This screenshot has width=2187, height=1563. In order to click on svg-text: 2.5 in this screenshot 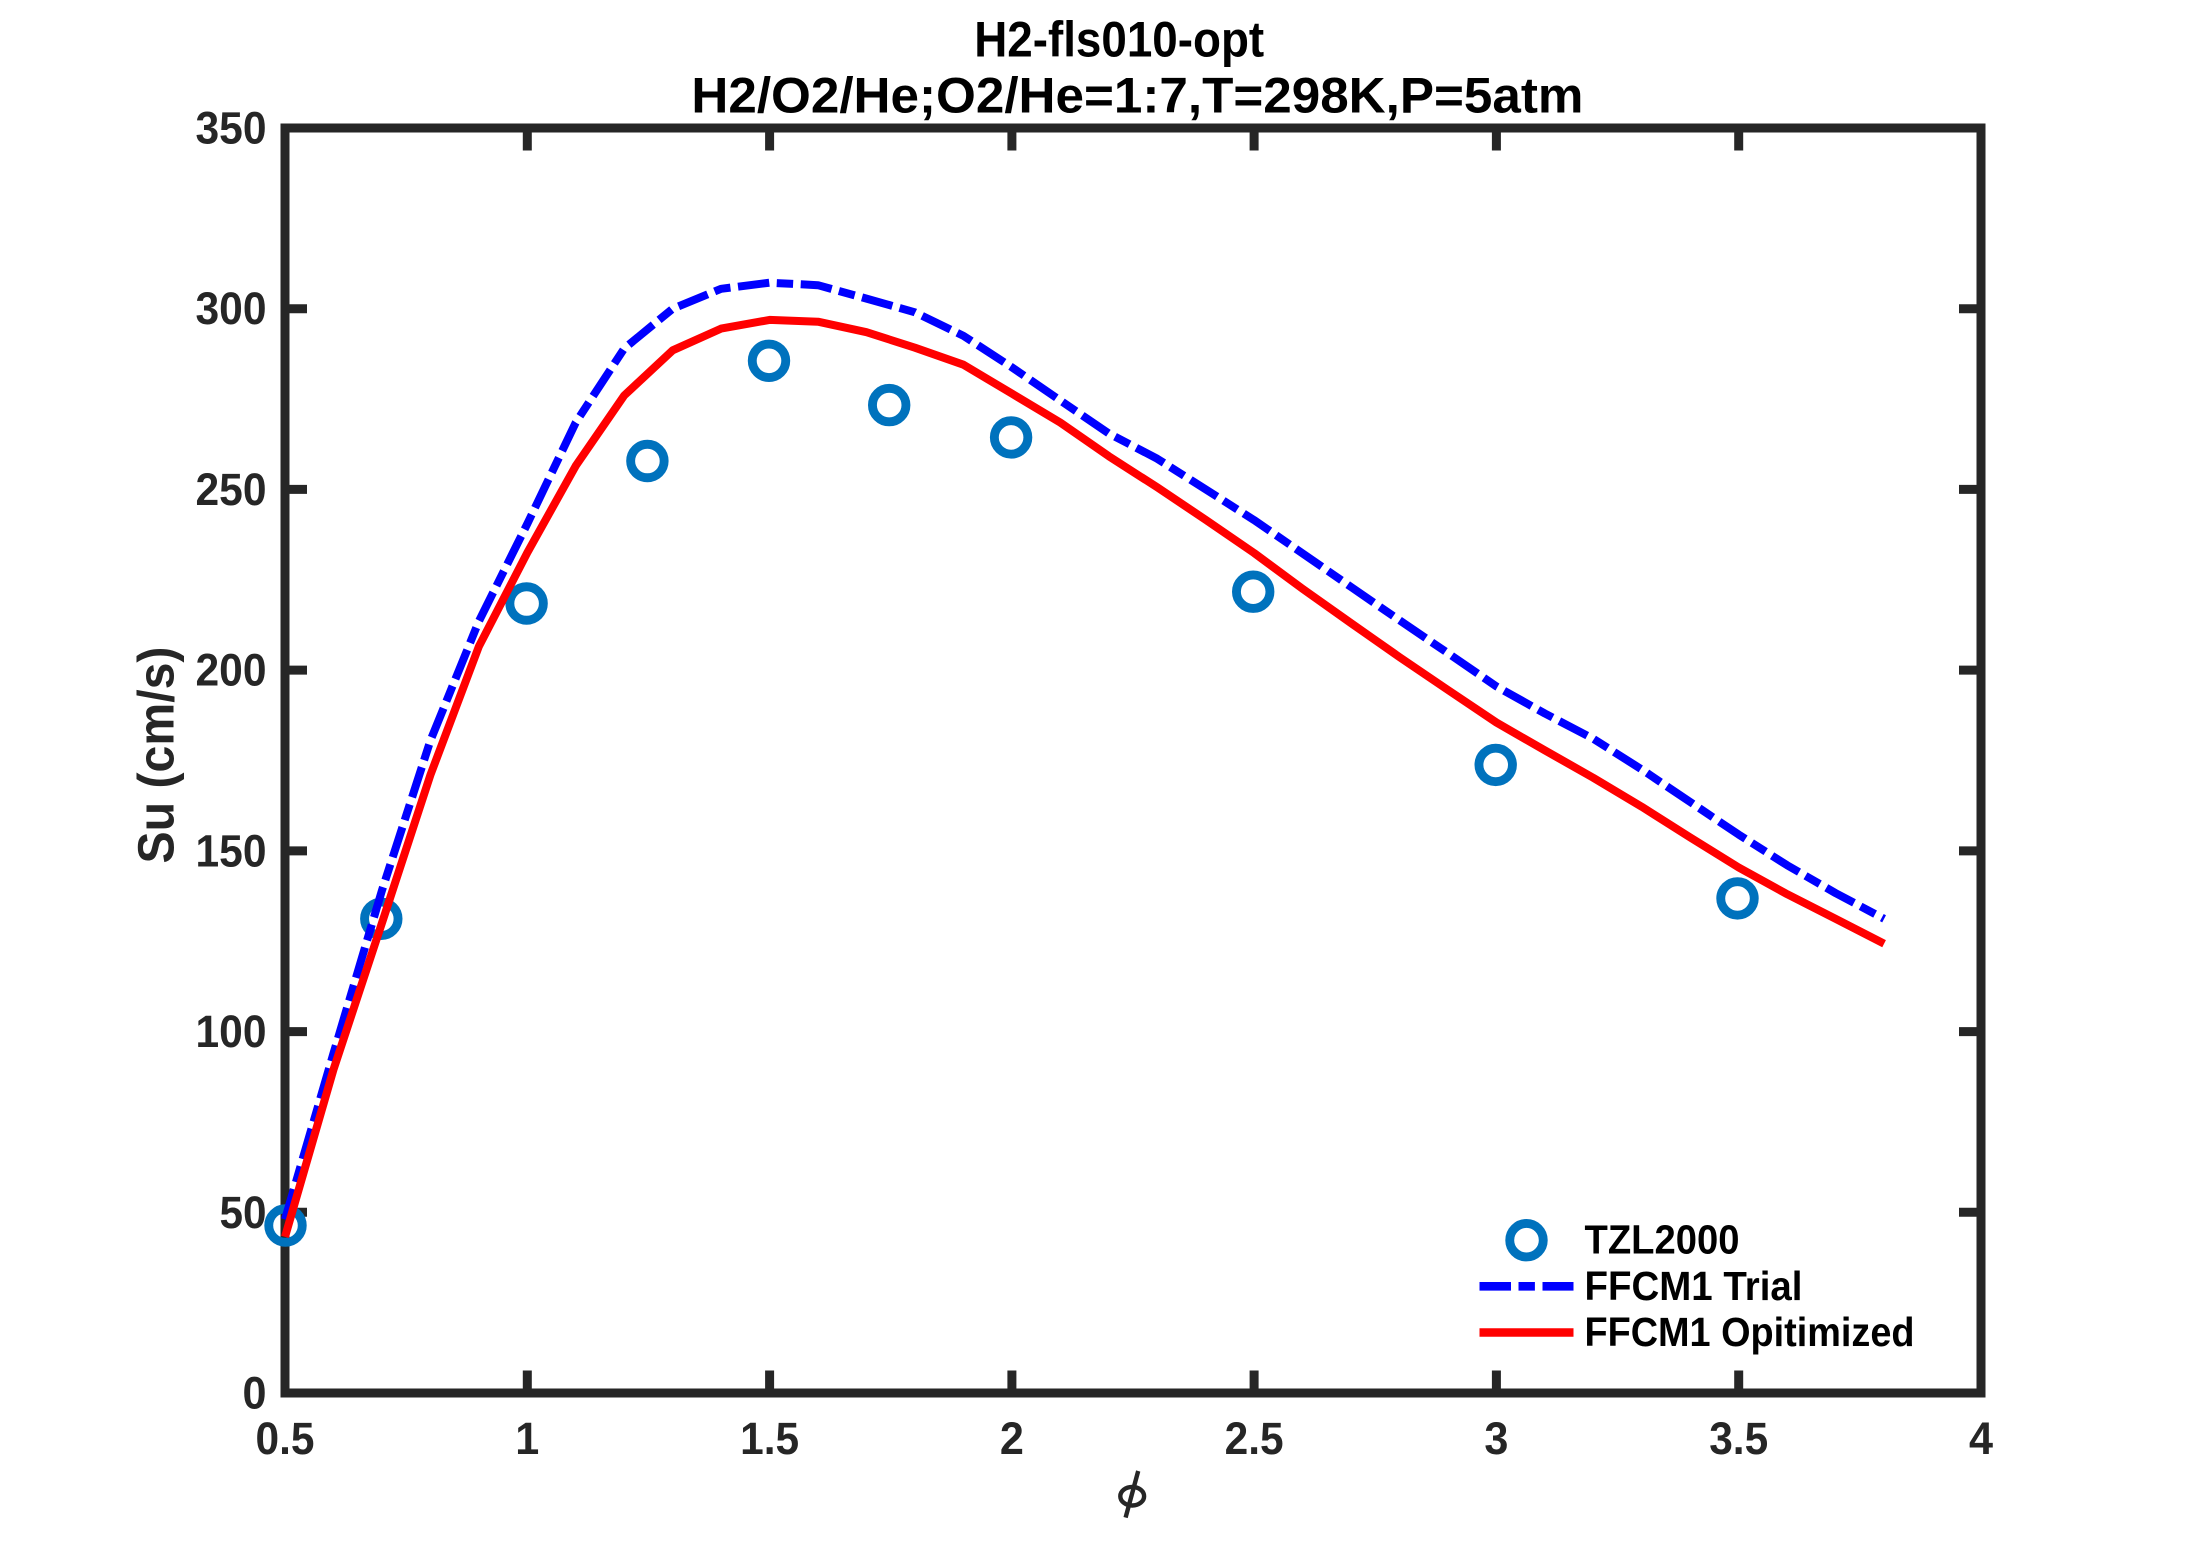, I will do `click(1254, 1438)`.